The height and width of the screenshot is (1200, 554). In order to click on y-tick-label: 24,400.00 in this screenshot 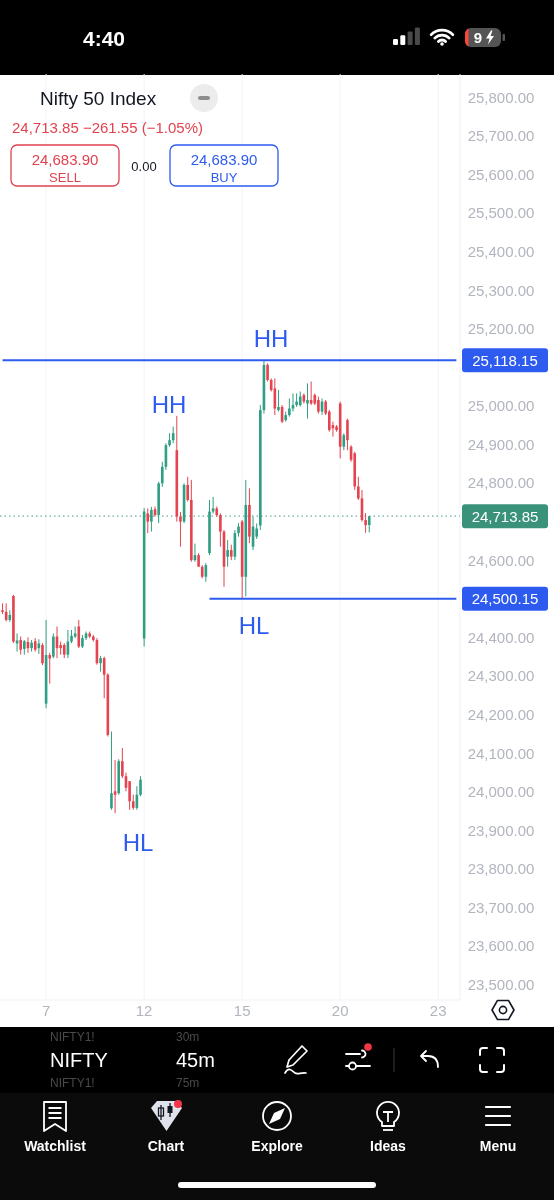, I will do `click(501, 637)`.